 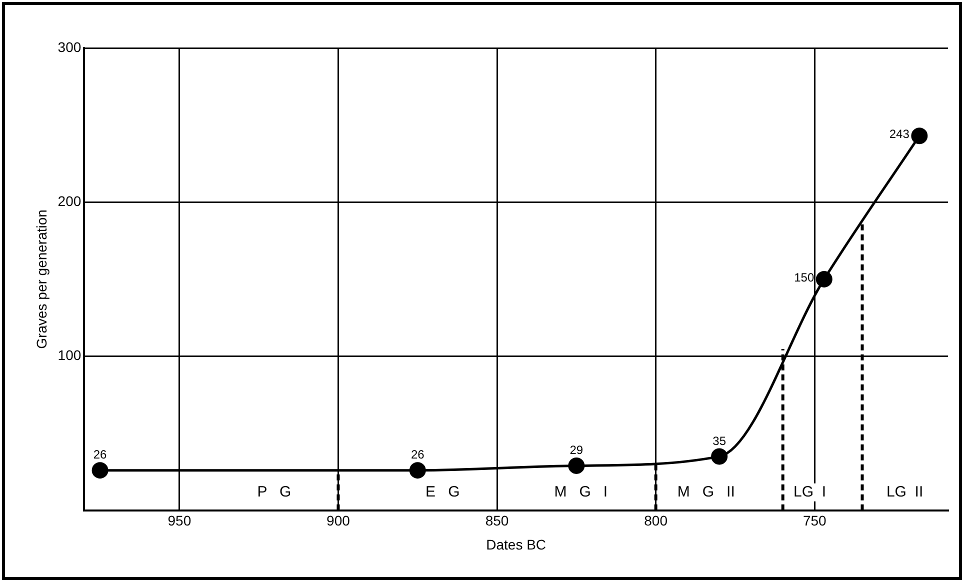 What do you see at coordinates (180, 520) in the screenshot?
I see `x-tick-label: 950` at bounding box center [180, 520].